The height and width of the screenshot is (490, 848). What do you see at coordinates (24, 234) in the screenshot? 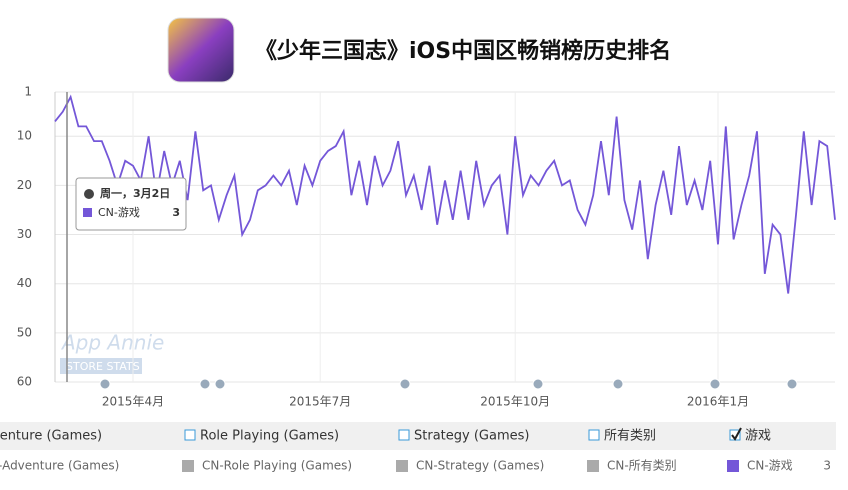
I see `y-tick-label: 30` at bounding box center [24, 234].